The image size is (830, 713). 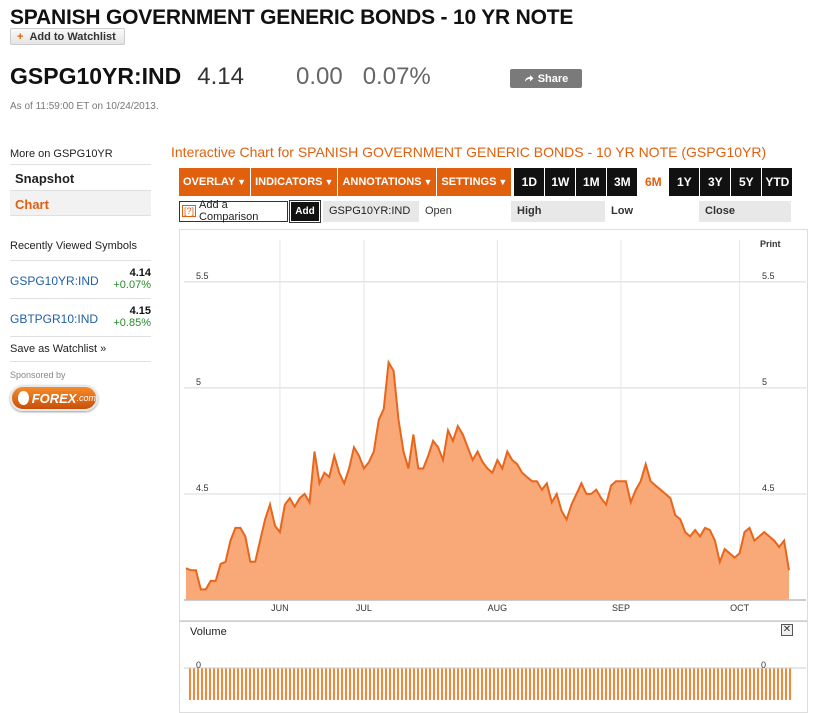 What do you see at coordinates (319, 76) in the screenshot?
I see `quote-change: 0.00` at bounding box center [319, 76].